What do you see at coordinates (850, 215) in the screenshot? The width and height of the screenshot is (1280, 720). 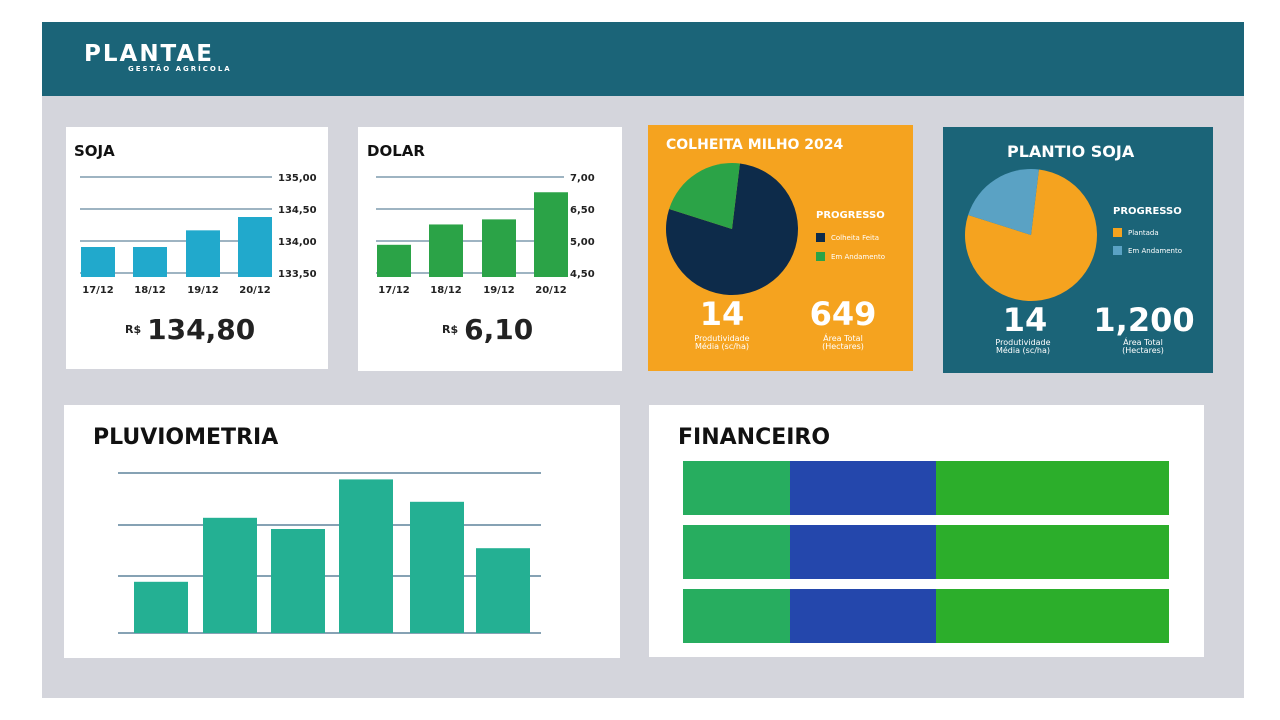 I see `colheita-legend-title: PROGRESSO` at bounding box center [850, 215].